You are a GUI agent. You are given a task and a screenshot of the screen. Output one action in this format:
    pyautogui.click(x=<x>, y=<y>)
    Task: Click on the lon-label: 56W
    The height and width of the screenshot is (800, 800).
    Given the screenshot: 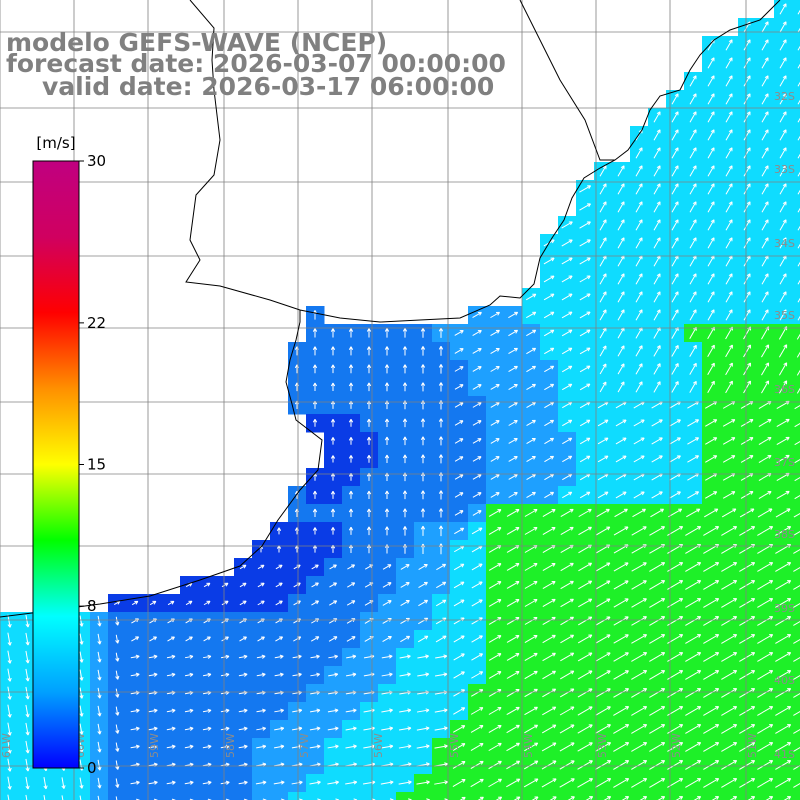 What is the action you would take?
    pyautogui.click(x=378, y=745)
    